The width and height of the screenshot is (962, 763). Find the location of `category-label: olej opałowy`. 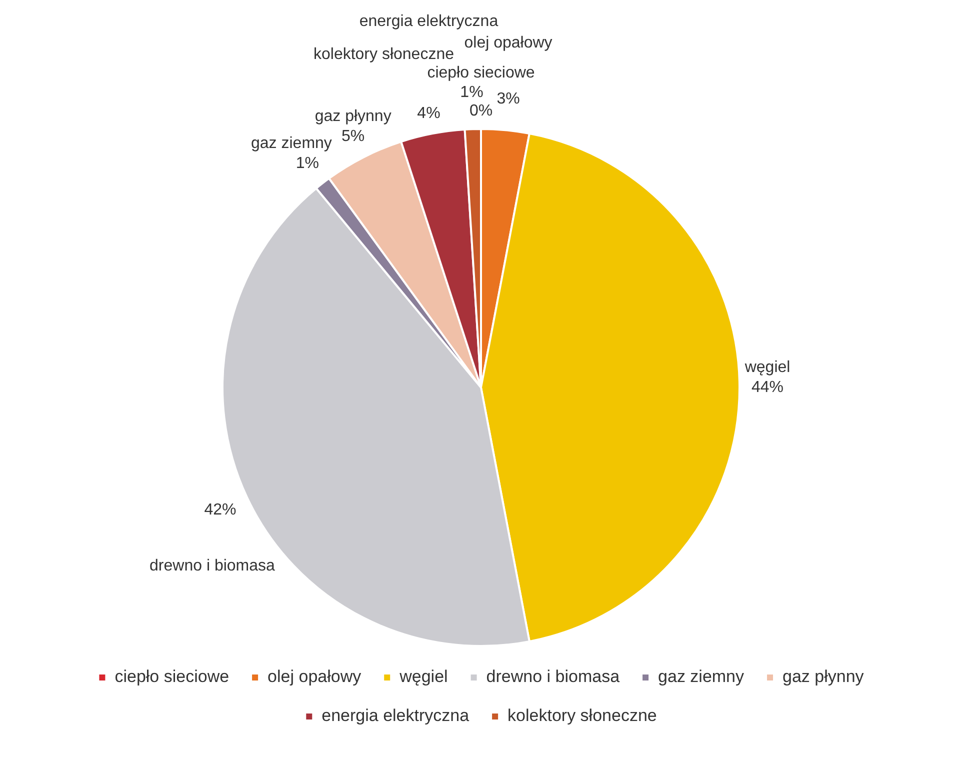

category-label: olej opałowy is located at coordinates (508, 43).